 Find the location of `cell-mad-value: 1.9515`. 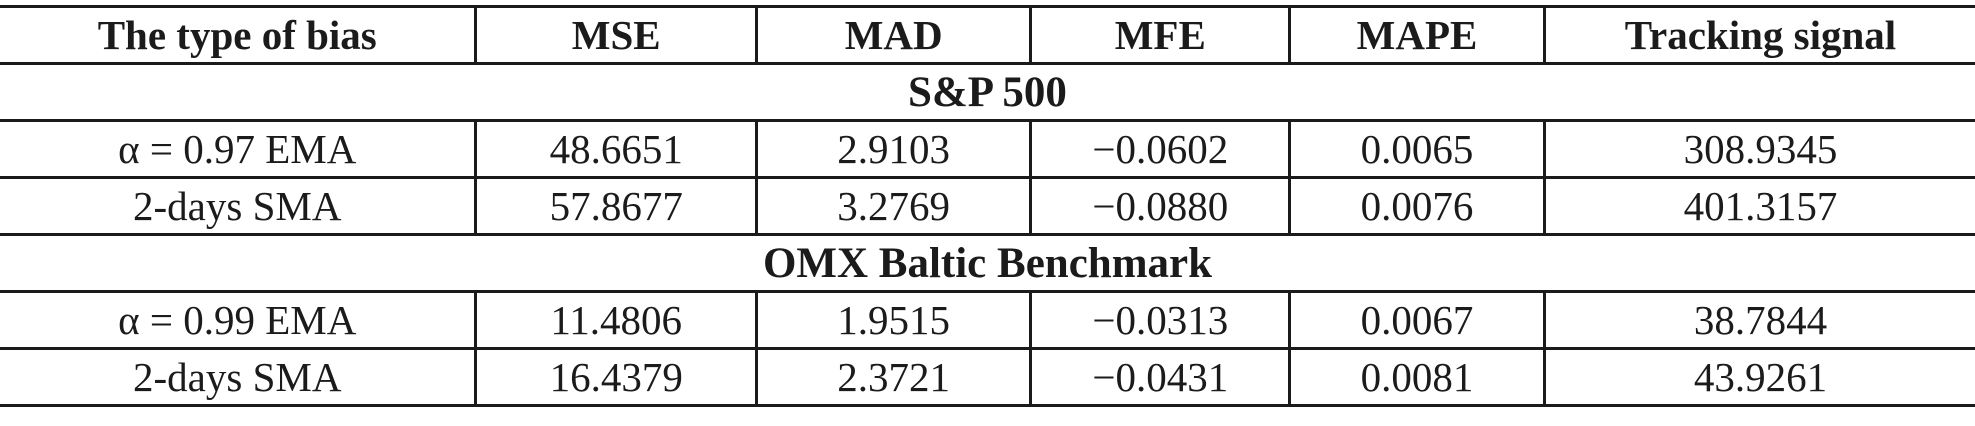

cell-mad-value: 1.9515 is located at coordinates (894, 320).